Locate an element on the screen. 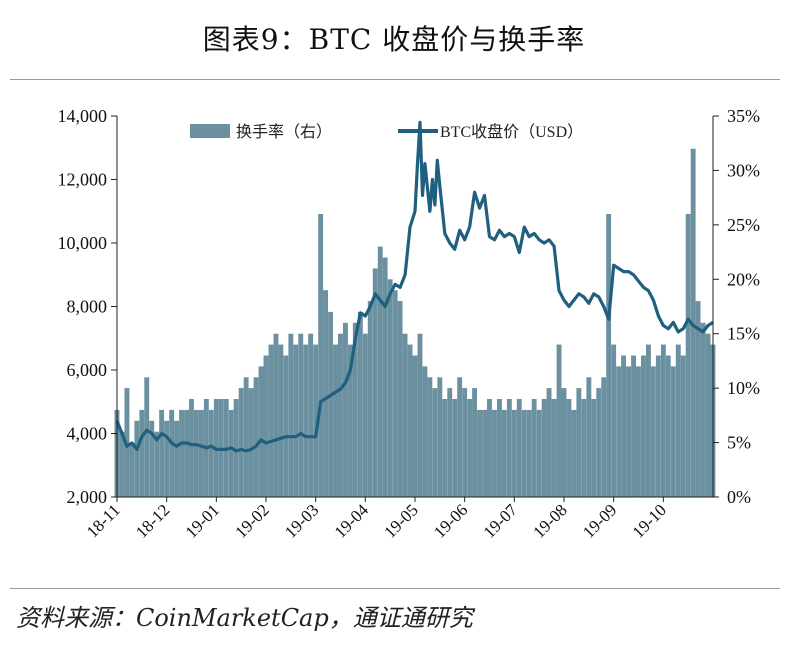 Image resolution: width=788 pixels, height=666 pixels. source-divider is located at coordinates (395, 588).